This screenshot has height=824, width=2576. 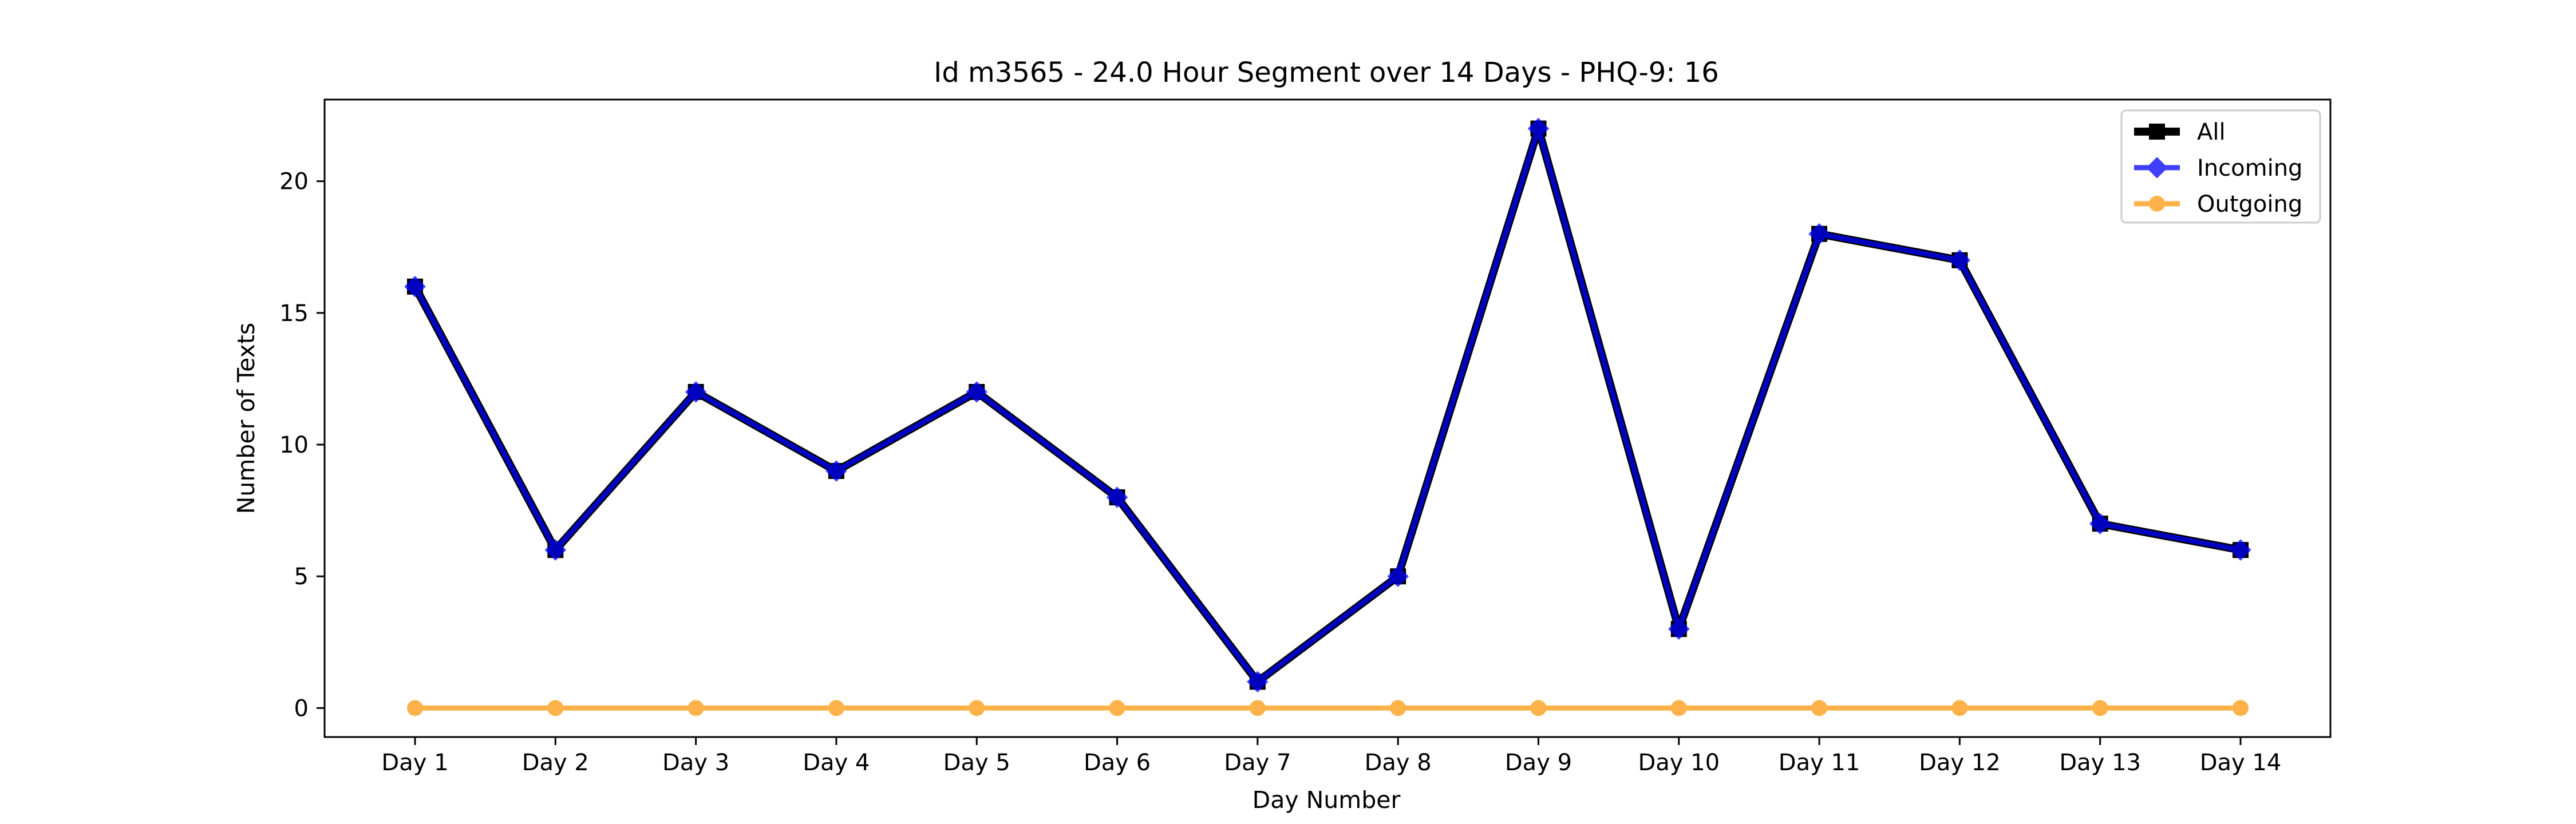 What do you see at coordinates (2211, 132) in the screenshot?
I see `legend-label-all: All` at bounding box center [2211, 132].